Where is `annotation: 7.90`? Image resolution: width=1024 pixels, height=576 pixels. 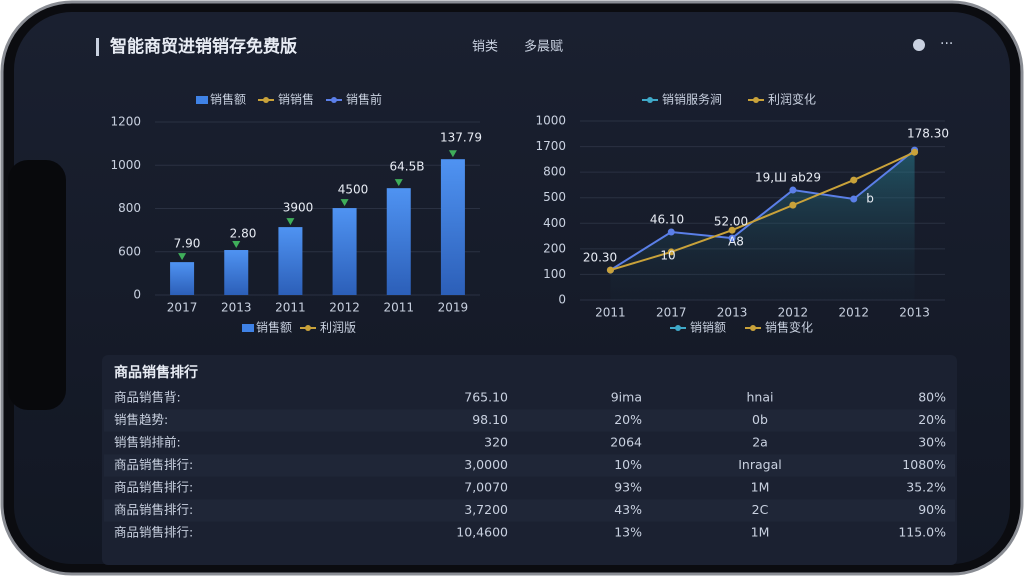
annotation: 7.90 is located at coordinates (187, 244).